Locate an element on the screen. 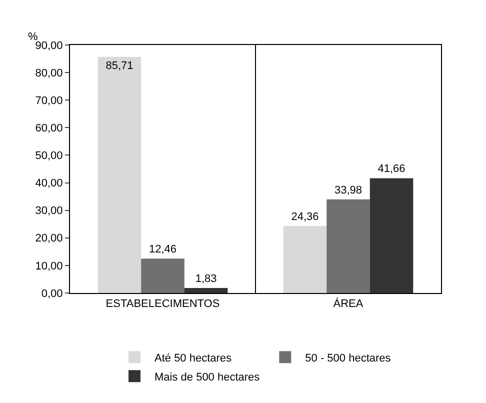 The image size is (486, 403). y-tick-label: 50,00 is located at coordinates (49, 156).